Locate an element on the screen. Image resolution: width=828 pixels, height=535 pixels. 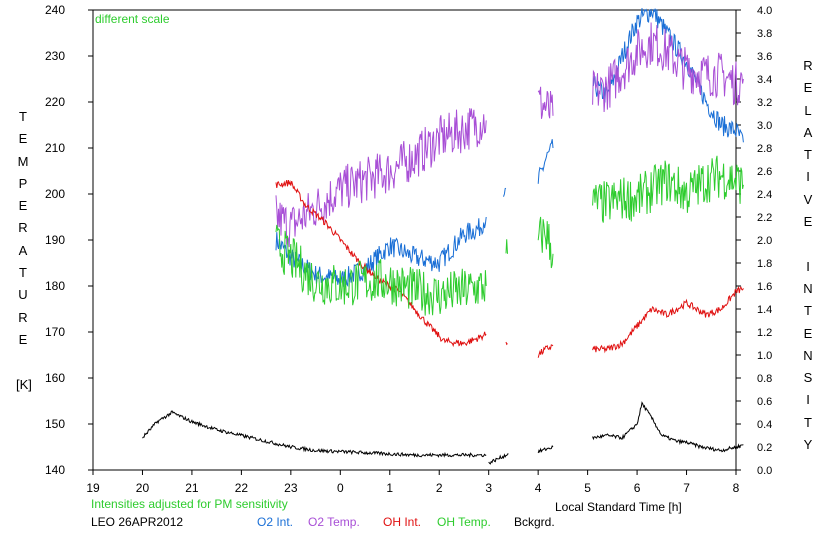
x-tick-label: 0 is located at coordinates (340, 488).